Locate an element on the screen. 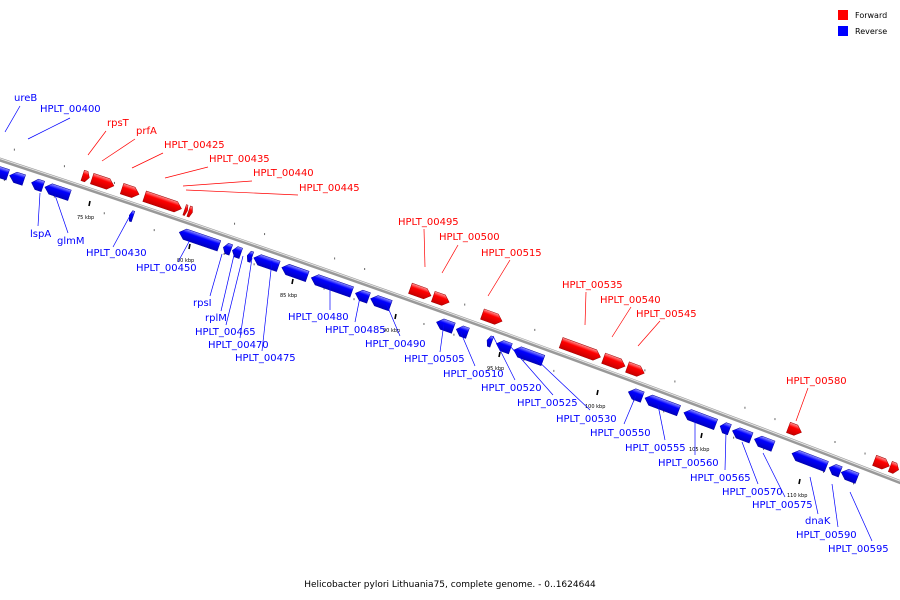  scale-tick-label: 80 kbp is located at coordinates (185, 261).